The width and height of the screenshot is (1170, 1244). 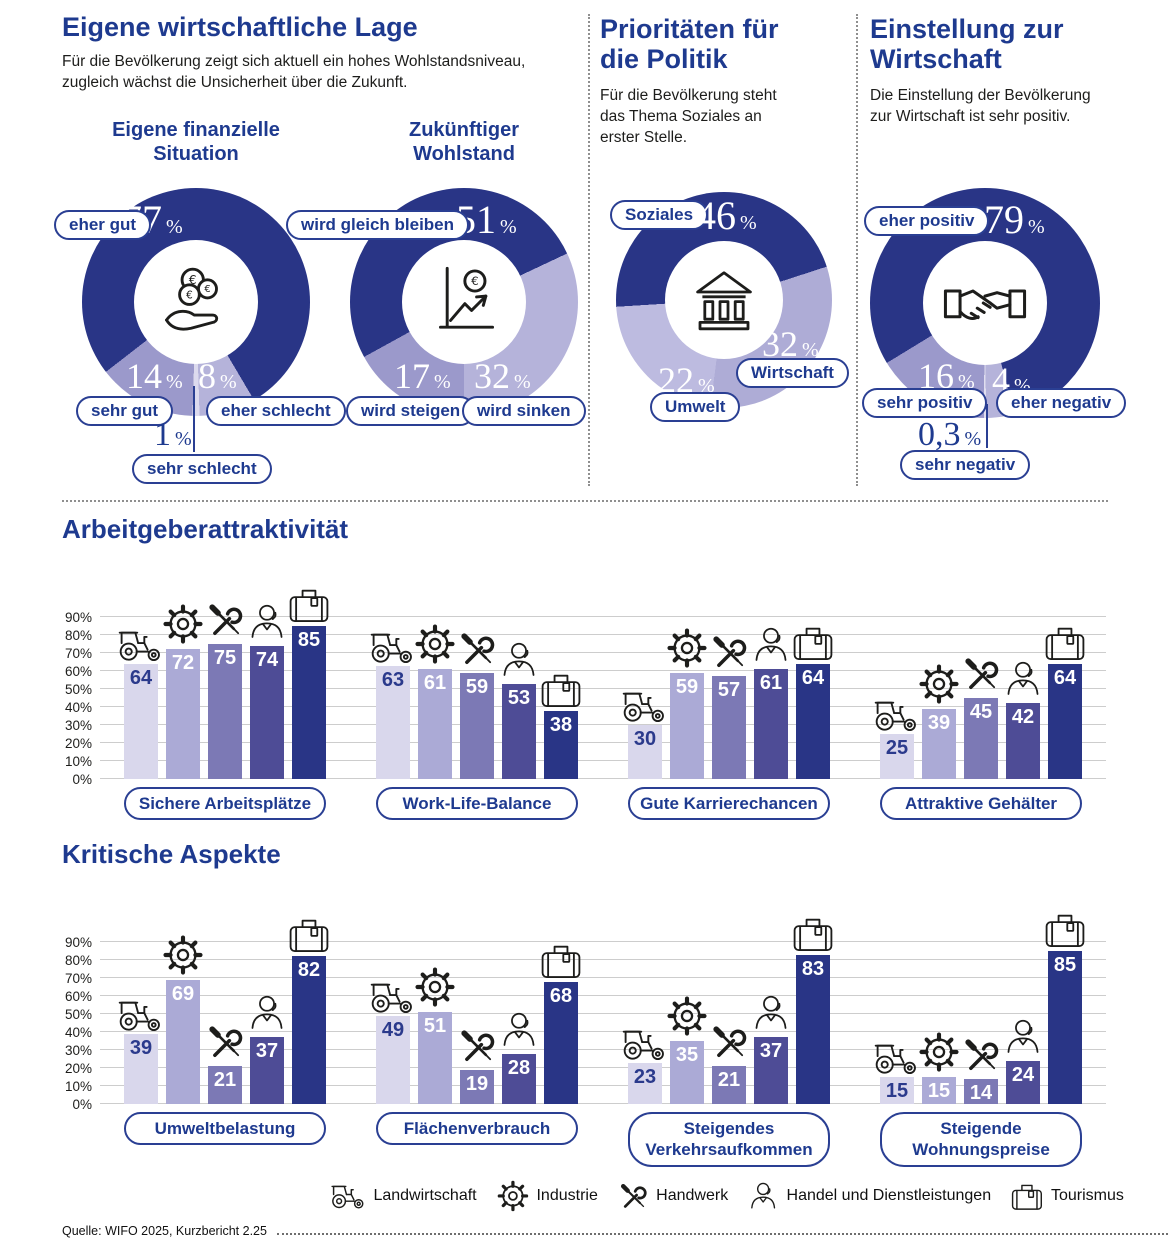 I want to click on bar-value: 82, so click(x=309, y=970).